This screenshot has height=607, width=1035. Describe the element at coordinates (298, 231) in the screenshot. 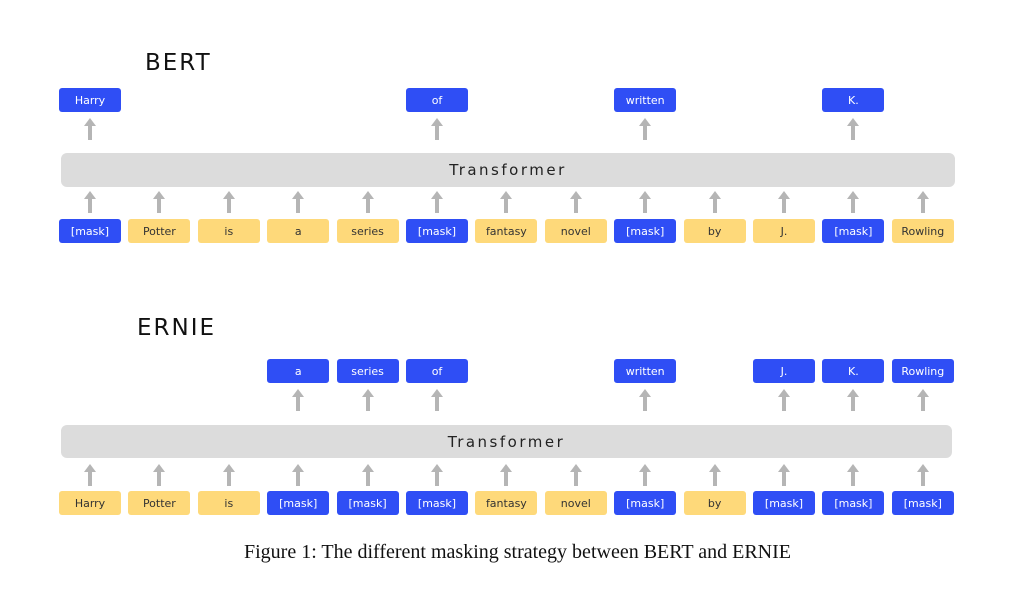

I see `bert-input-token: a` at that location.